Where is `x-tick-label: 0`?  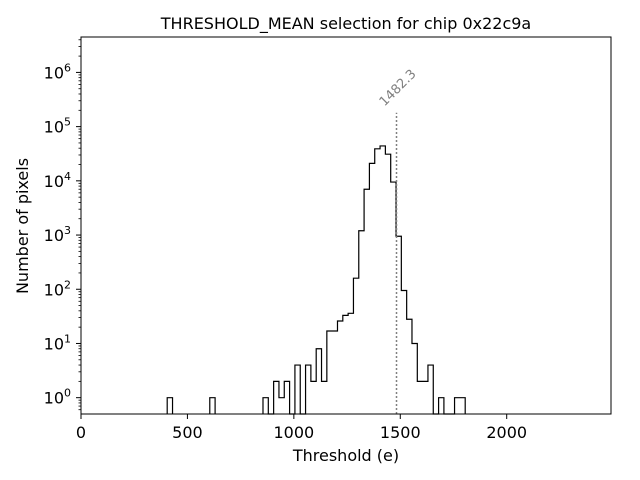 x-tick-label: 0 is located at coordinates (81, 432).